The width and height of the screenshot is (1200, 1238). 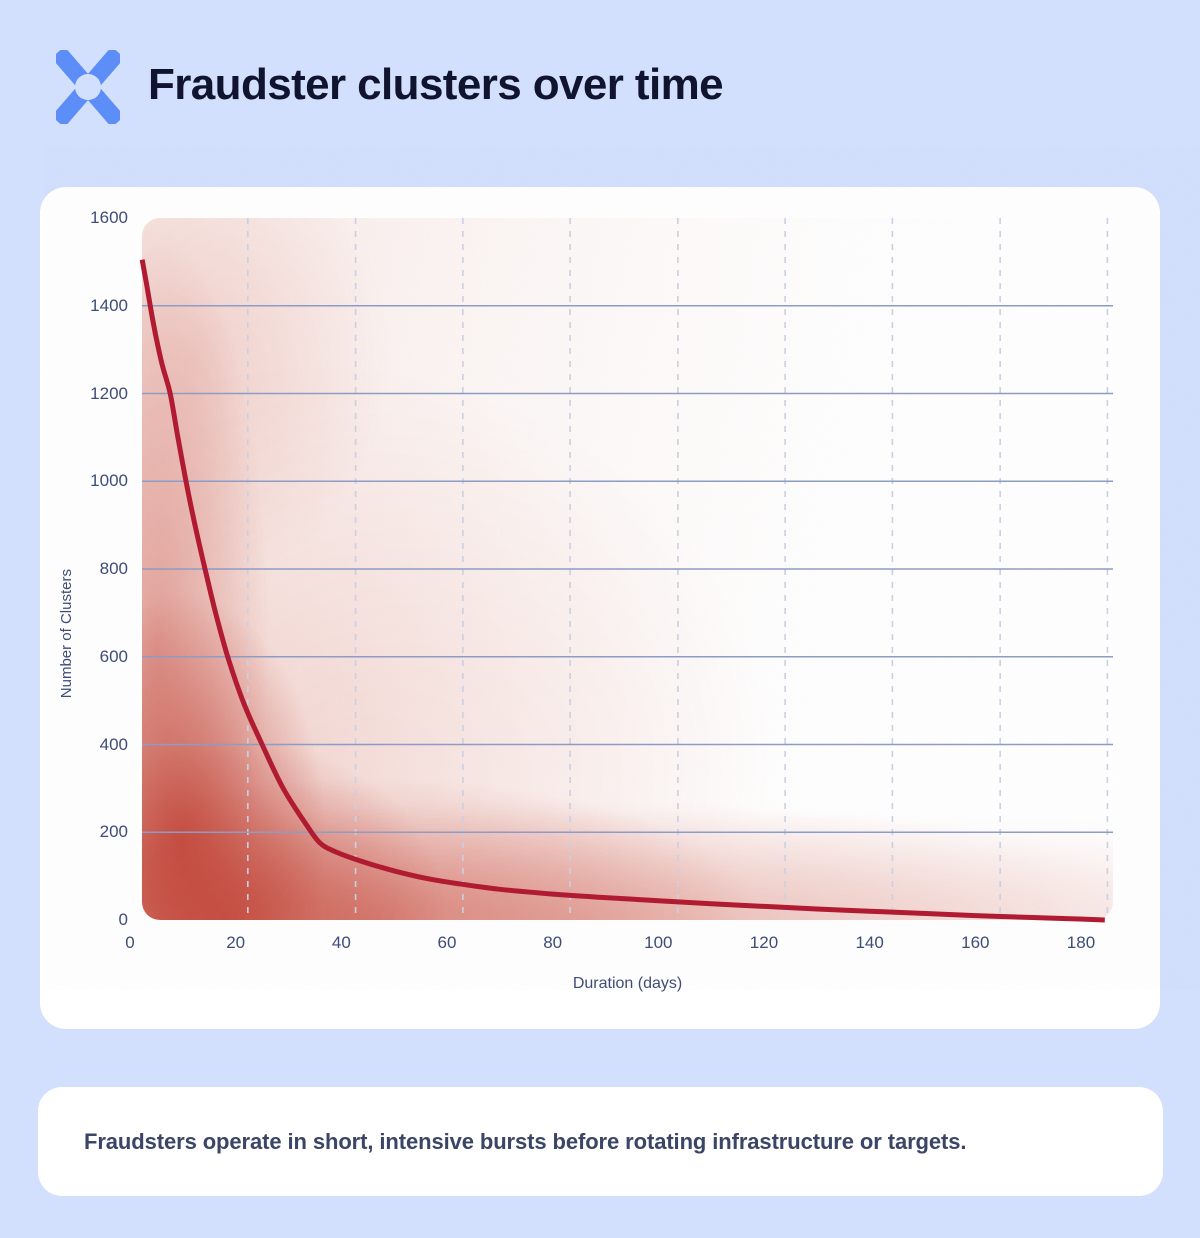 I want to click on x-tick-label: 80, so click(x=553, y=942).